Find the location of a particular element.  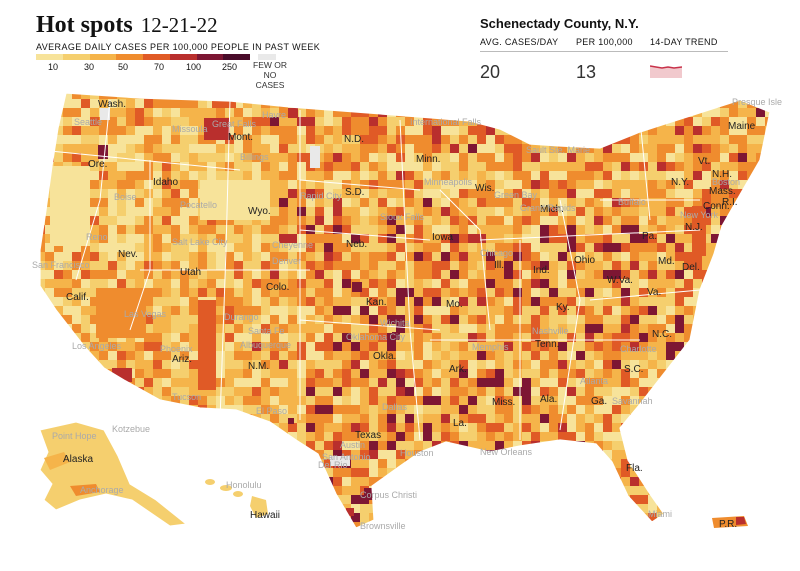

legend-swatch is located at coordinates (210, 57).